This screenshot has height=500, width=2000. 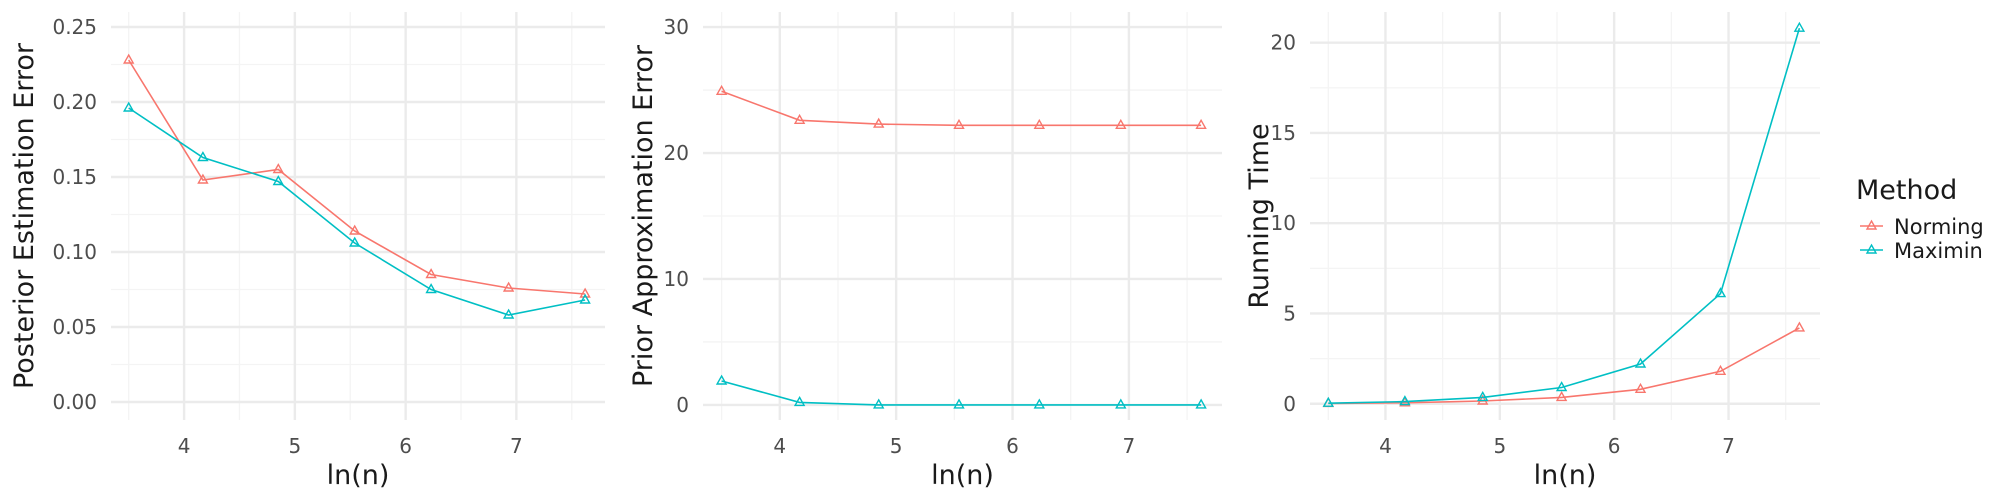 What do you see at coordinates (676, 27) in the screenshot?
I see `y-tick-label: 30` at bounding box center [676, 27].